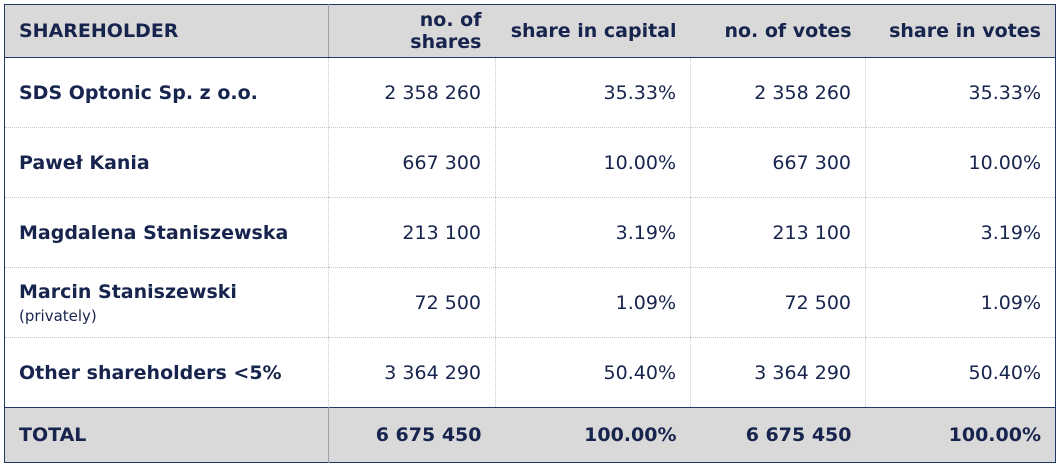 Image resolution: width=1061 pixels, height=469 pixels. Describe the element at coordinates (58, 315) in the screenshot. I see `shareholder-note: (privately)` at that location.